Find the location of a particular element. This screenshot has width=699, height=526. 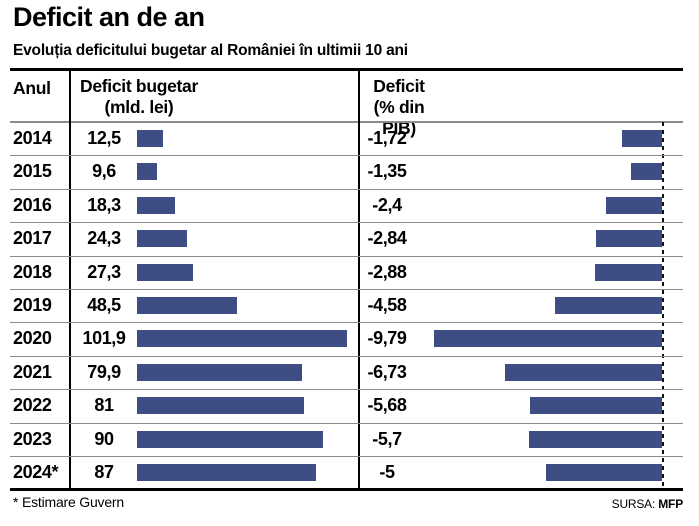

deficit-pib-value: -2,84 is located at coordinates (387, 238).